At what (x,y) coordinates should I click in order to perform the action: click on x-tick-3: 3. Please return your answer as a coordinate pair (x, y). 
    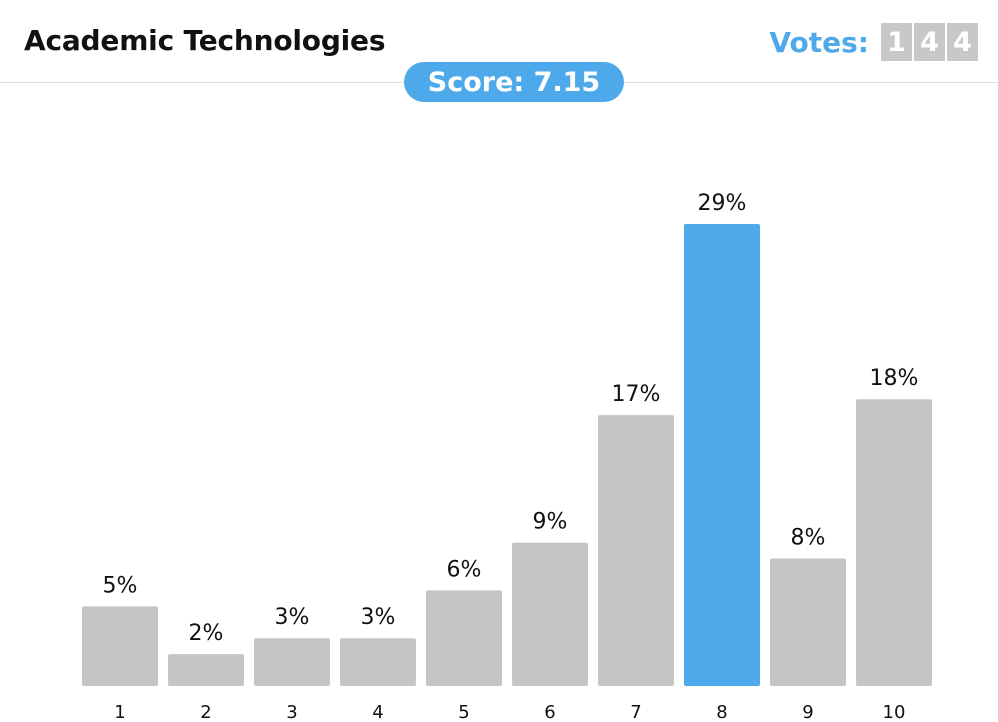
    Looking at the image, I should click on (291, 712).